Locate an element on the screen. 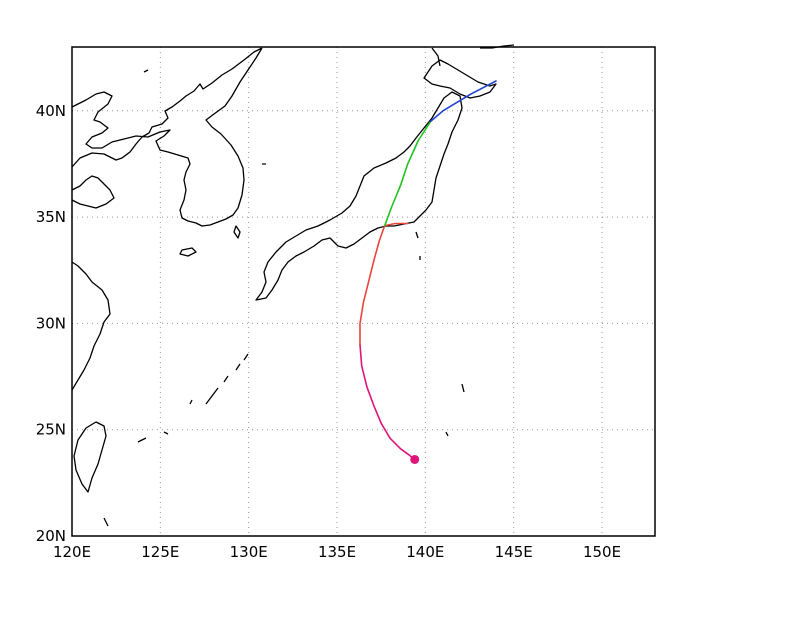  lon-tick-label: 135E is located at coordinates (337, 552).